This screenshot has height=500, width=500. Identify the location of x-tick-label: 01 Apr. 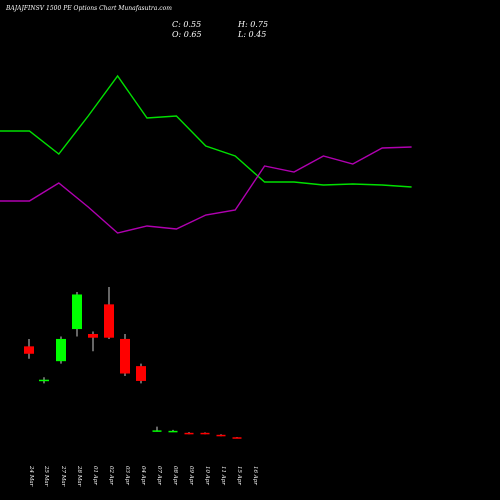
(95, 475).